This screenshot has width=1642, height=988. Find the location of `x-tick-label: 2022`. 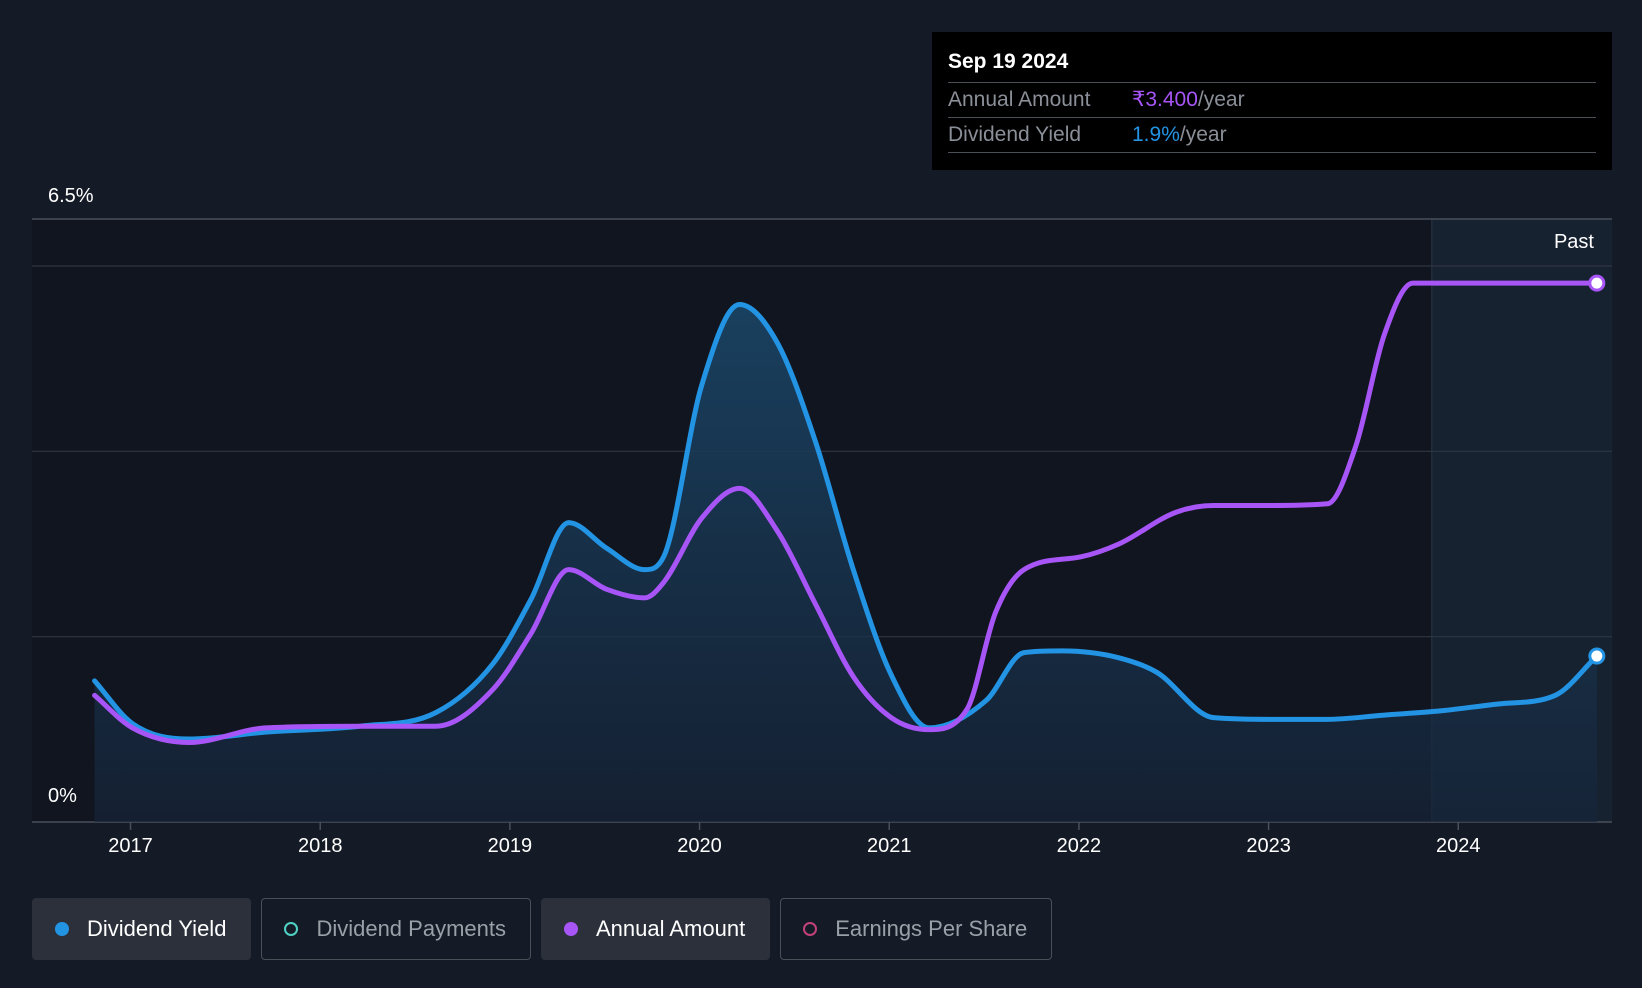

x-tick-label: 2022 is located at coordinates (1079, 846).